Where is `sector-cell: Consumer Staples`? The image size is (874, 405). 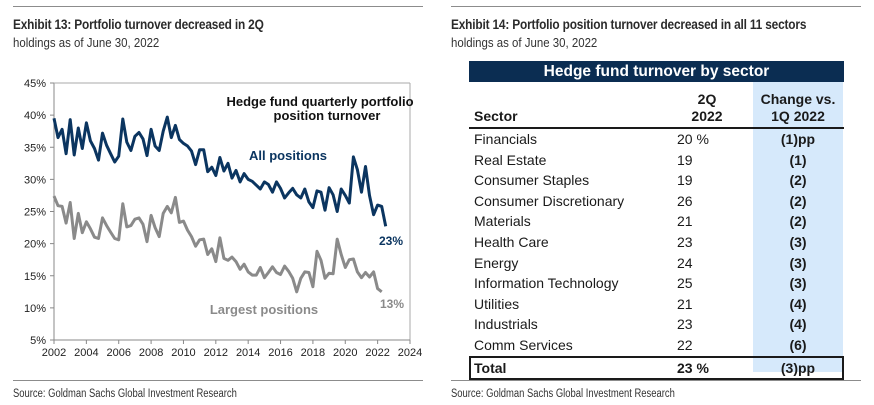 sector-cell: Consumer Staples is located at coordinates (532, 180).